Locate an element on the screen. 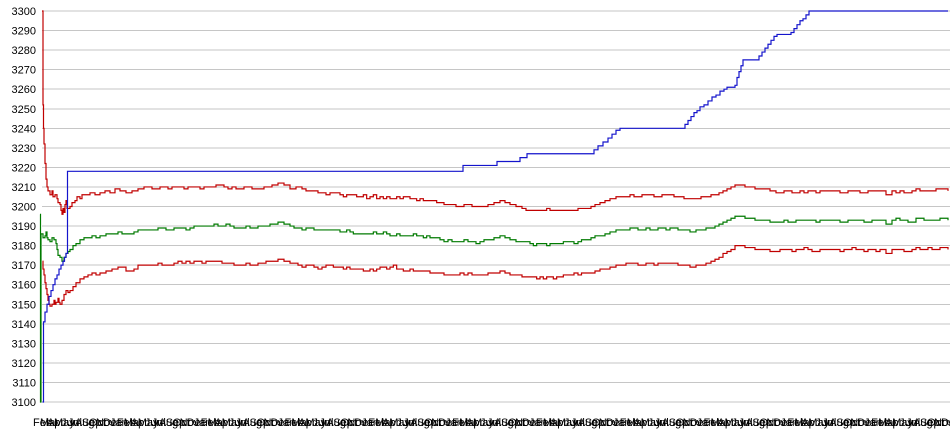 The height and width of the screenshot is (435, 950). y-axis-tick-label: 3170 is located at coordinates (24, 266).